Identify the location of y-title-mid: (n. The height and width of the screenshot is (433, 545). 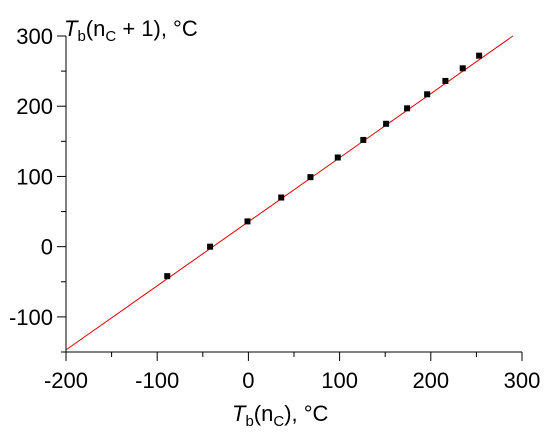
(96, 28).